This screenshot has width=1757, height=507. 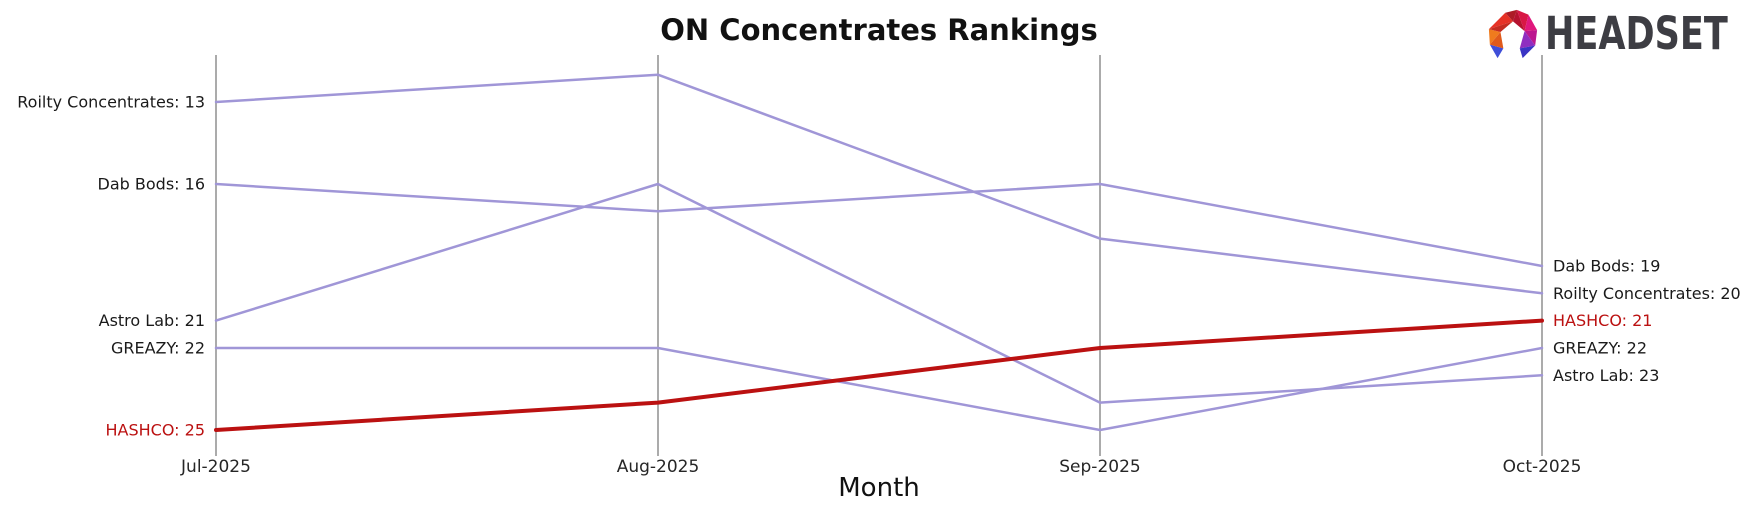 I want to click on series-end-label-hashco: HASHCO: 21, so click(x=1602, y=320).